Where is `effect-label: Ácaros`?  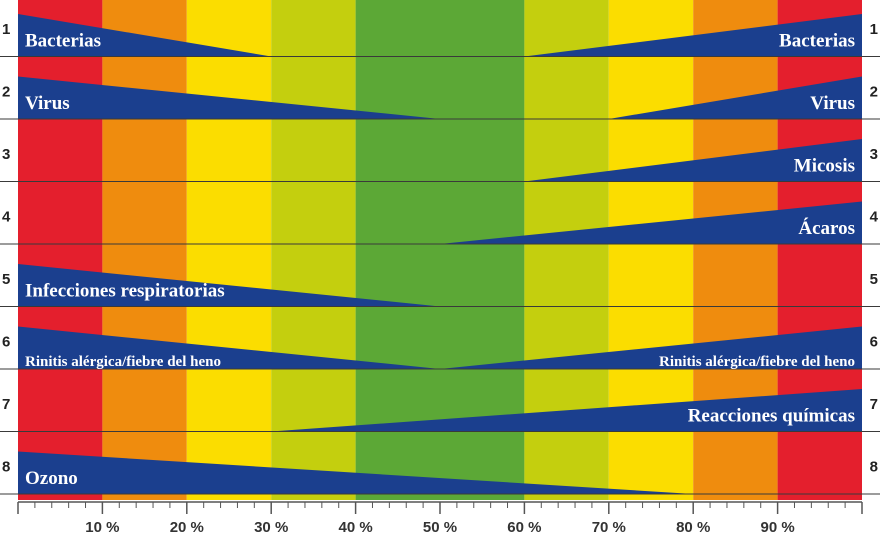 effect-label: Ácaros is located at coordinates (826, 228).